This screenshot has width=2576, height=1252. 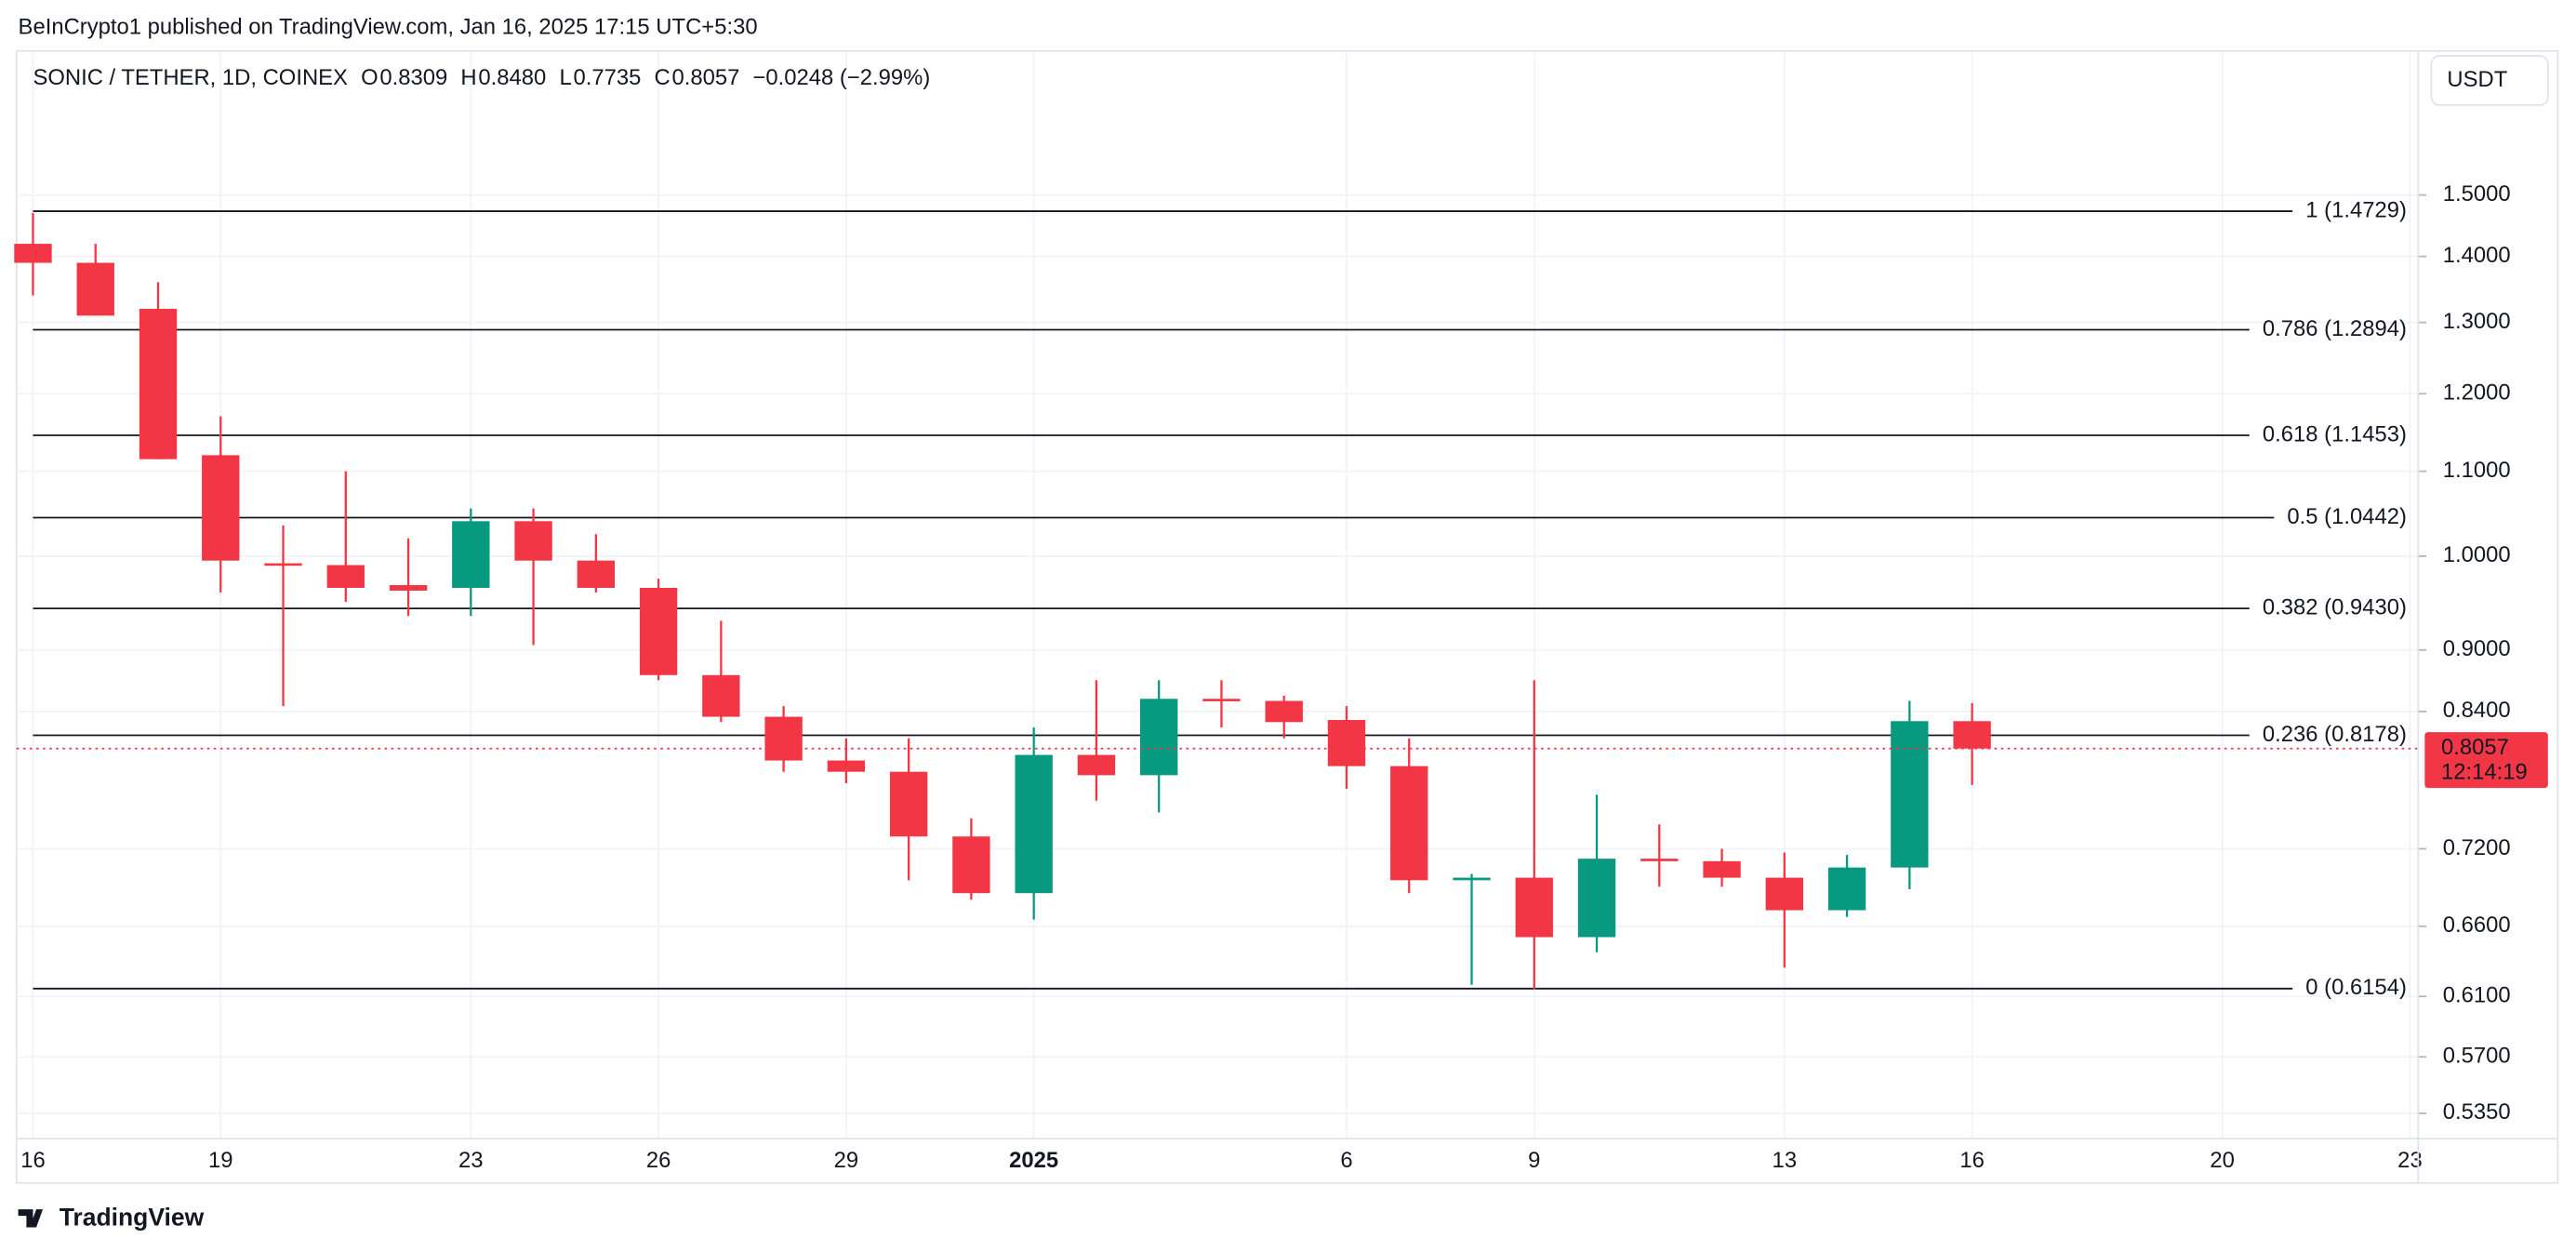 I want to click on price-tag-countdown: 12:14:19, so click(x=2484, y=772).